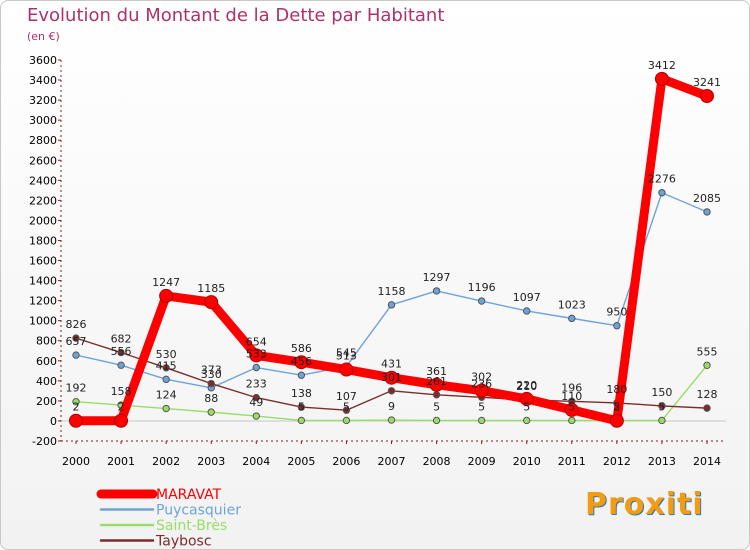 The height and width of the screenshot is (550, 750). Describe the element at coordinates (46, 341) in the screenshot. I see `y-tick-label: 800` at that location.